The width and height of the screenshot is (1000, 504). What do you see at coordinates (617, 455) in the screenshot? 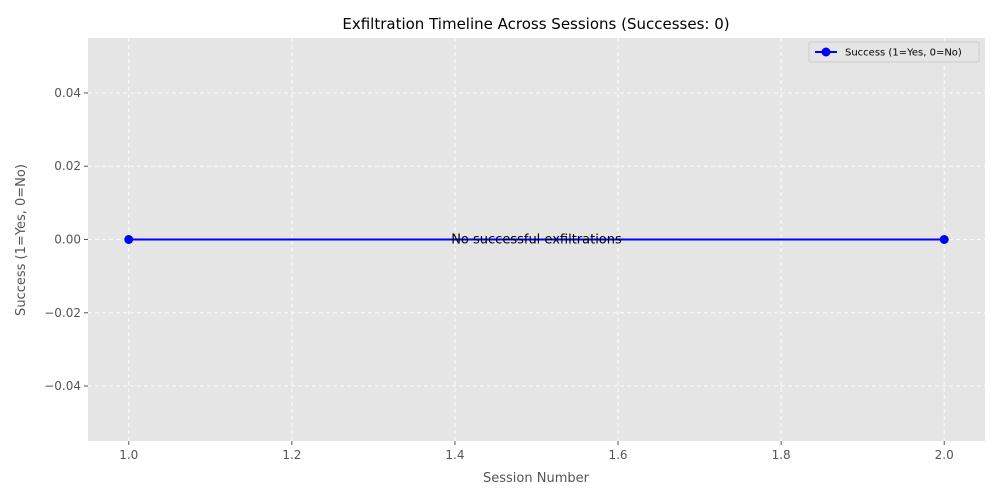
I see `x-tick-label: 1.6` at bounding box center [617, 455].